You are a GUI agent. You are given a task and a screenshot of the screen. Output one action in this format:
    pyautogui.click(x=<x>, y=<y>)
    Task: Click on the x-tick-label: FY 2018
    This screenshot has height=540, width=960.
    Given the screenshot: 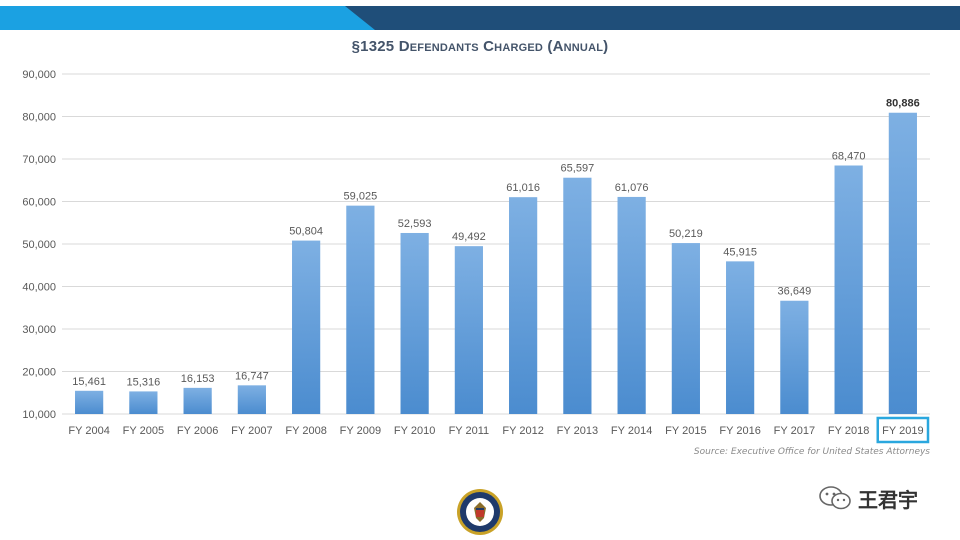 What is the action you would take?
    pyautogui.click(x=848, y=431)
    